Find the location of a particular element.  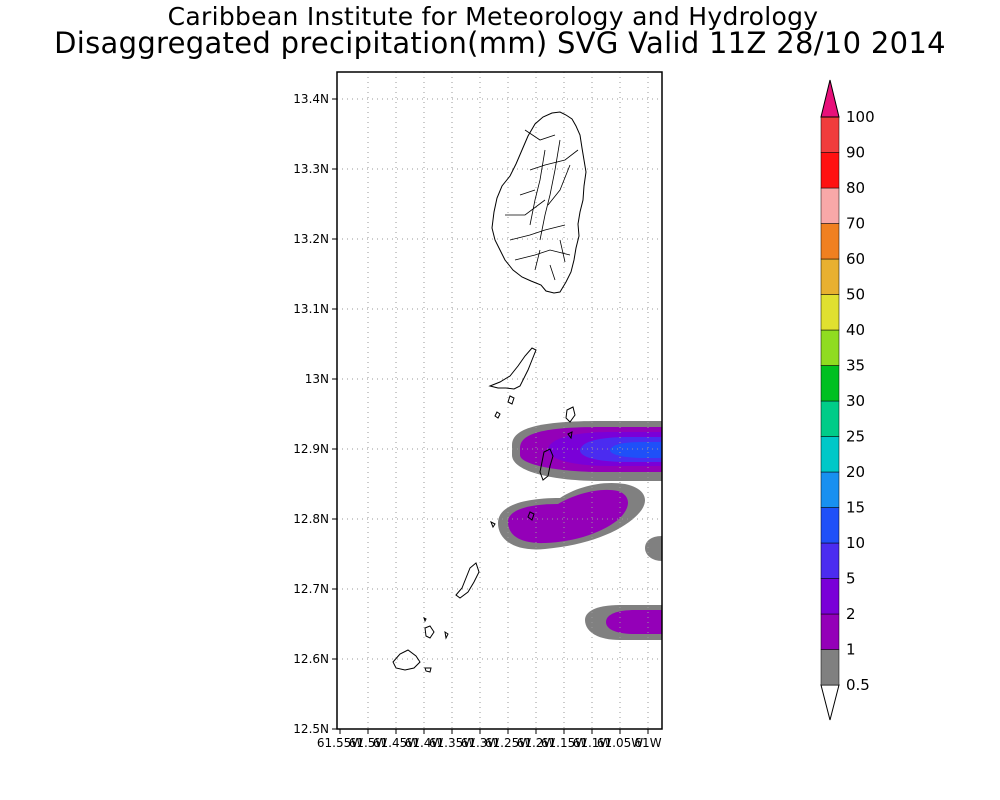

precip-band-middle is located at coordinates (571, 516).